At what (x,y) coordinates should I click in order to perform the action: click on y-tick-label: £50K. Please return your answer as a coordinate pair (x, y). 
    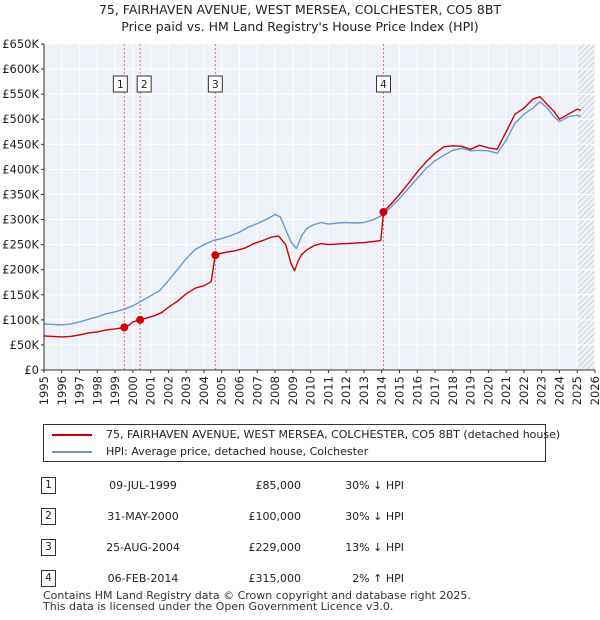
    Looking at the image, I should click on (25, 345).